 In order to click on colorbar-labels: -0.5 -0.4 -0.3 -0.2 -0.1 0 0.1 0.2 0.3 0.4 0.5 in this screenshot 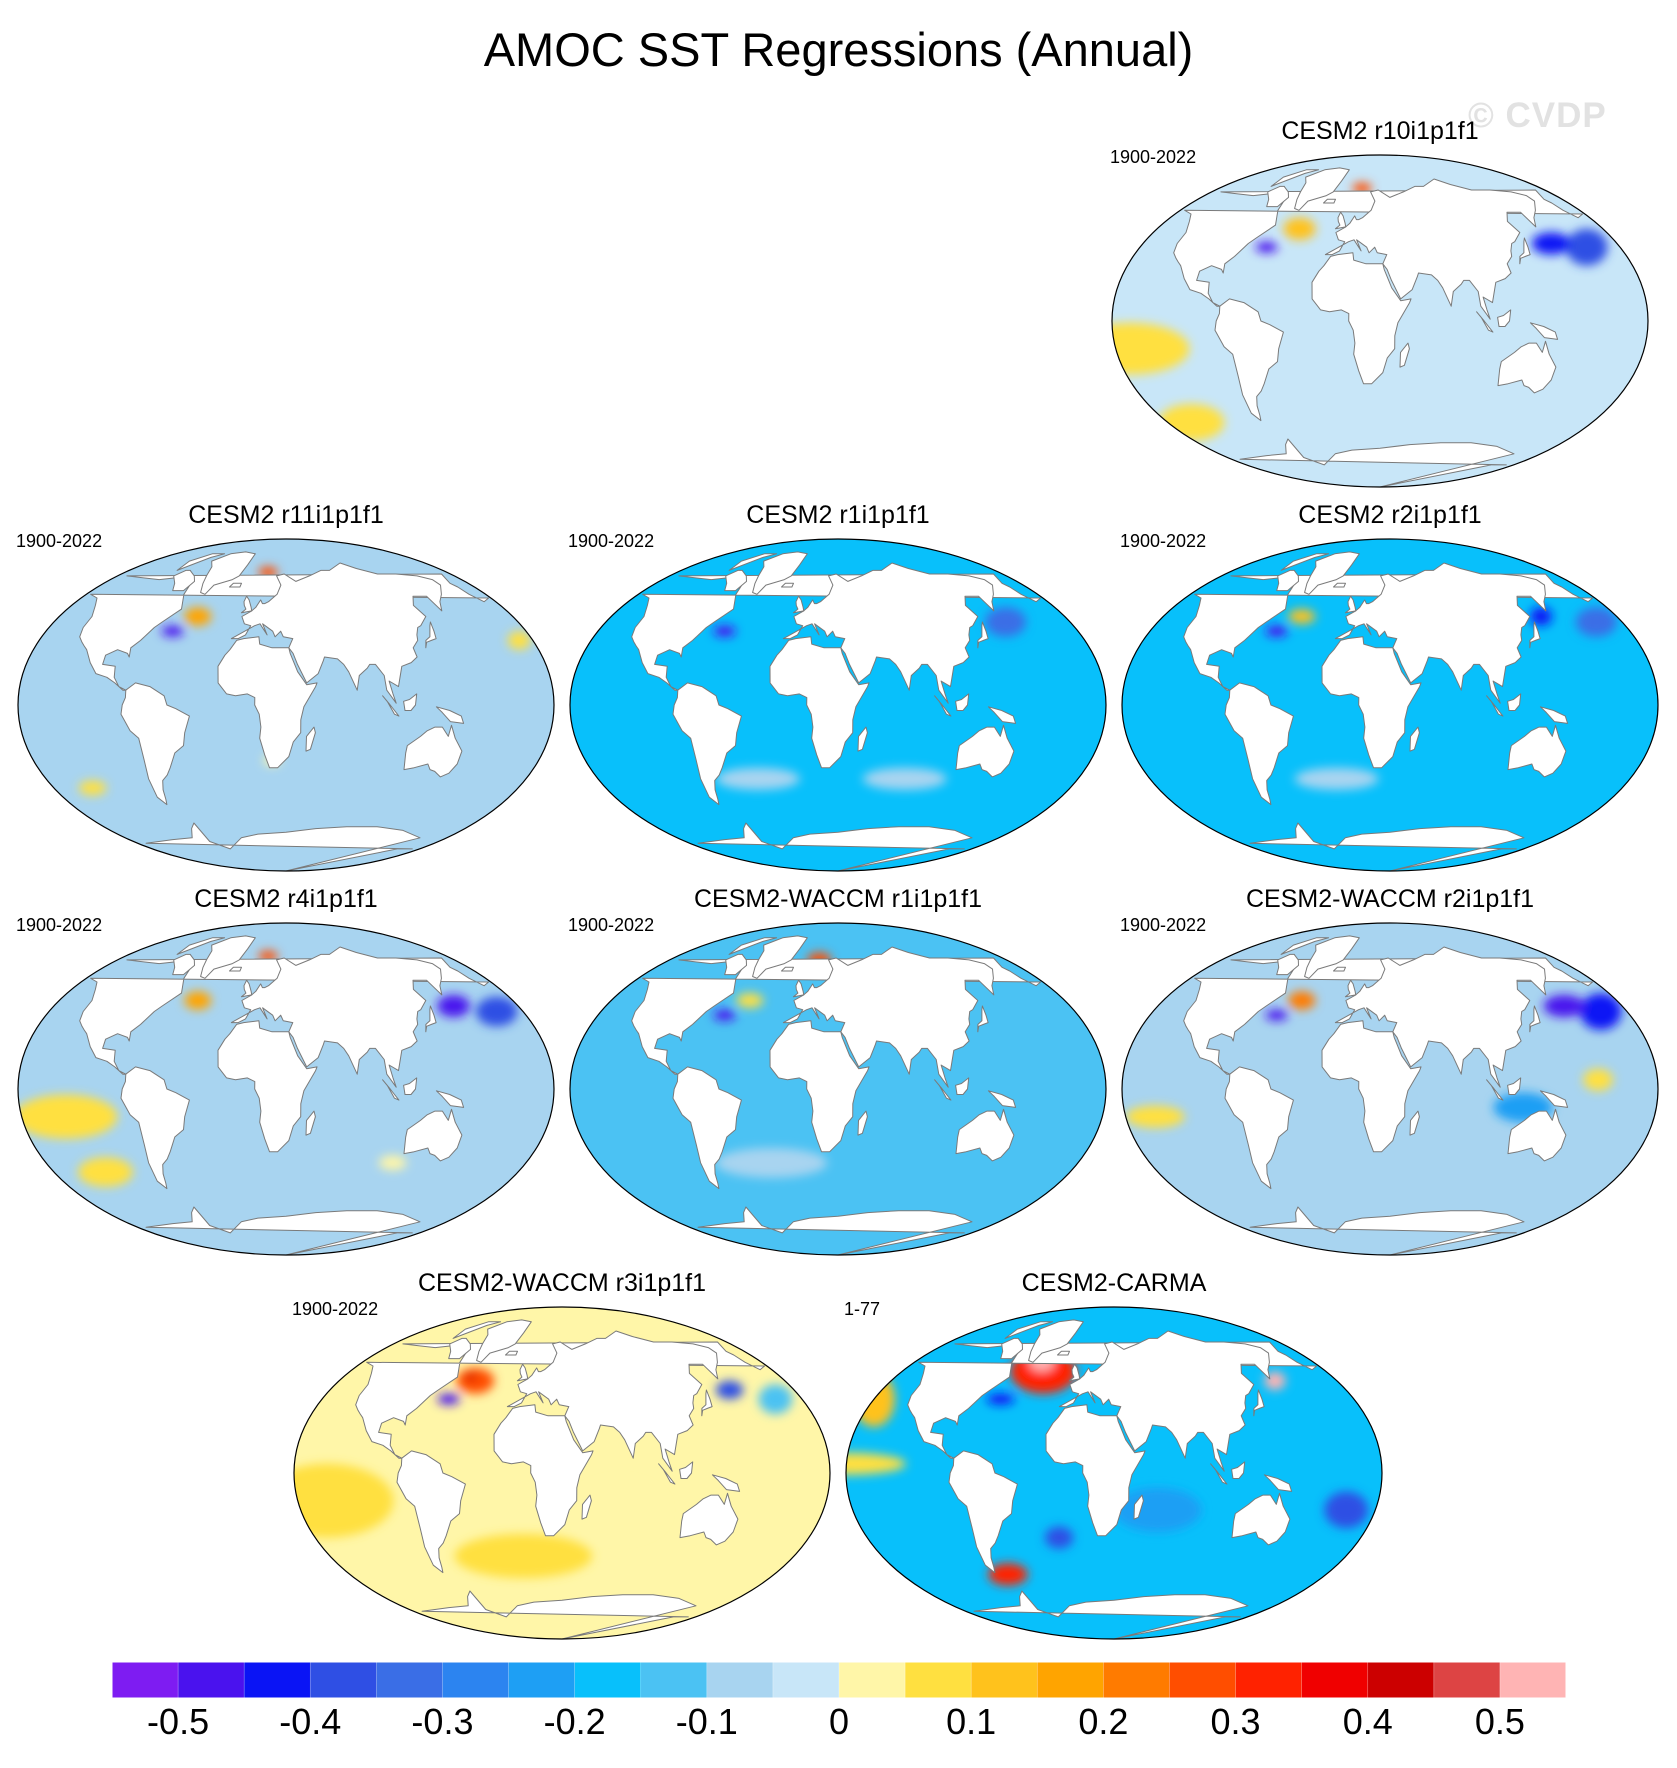, I will do `click(838, 1725)`.